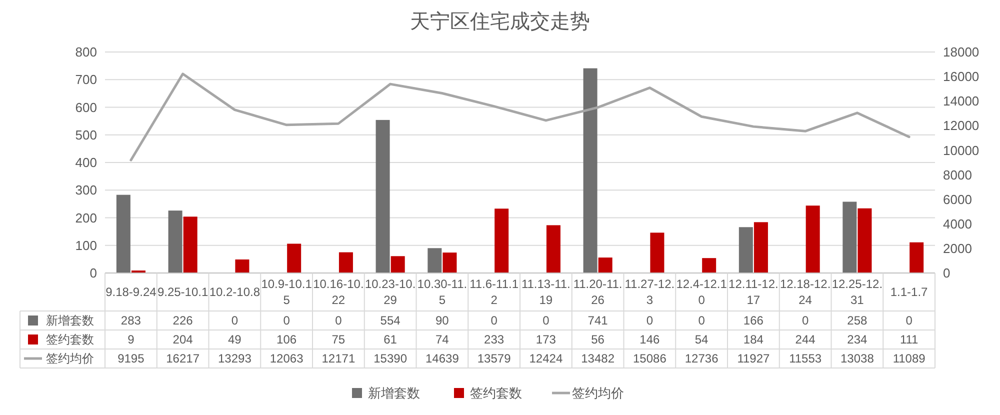 The height and width of the screenshot is (415, 1000). I want to click on data-label: 11927, so click(753, 359).